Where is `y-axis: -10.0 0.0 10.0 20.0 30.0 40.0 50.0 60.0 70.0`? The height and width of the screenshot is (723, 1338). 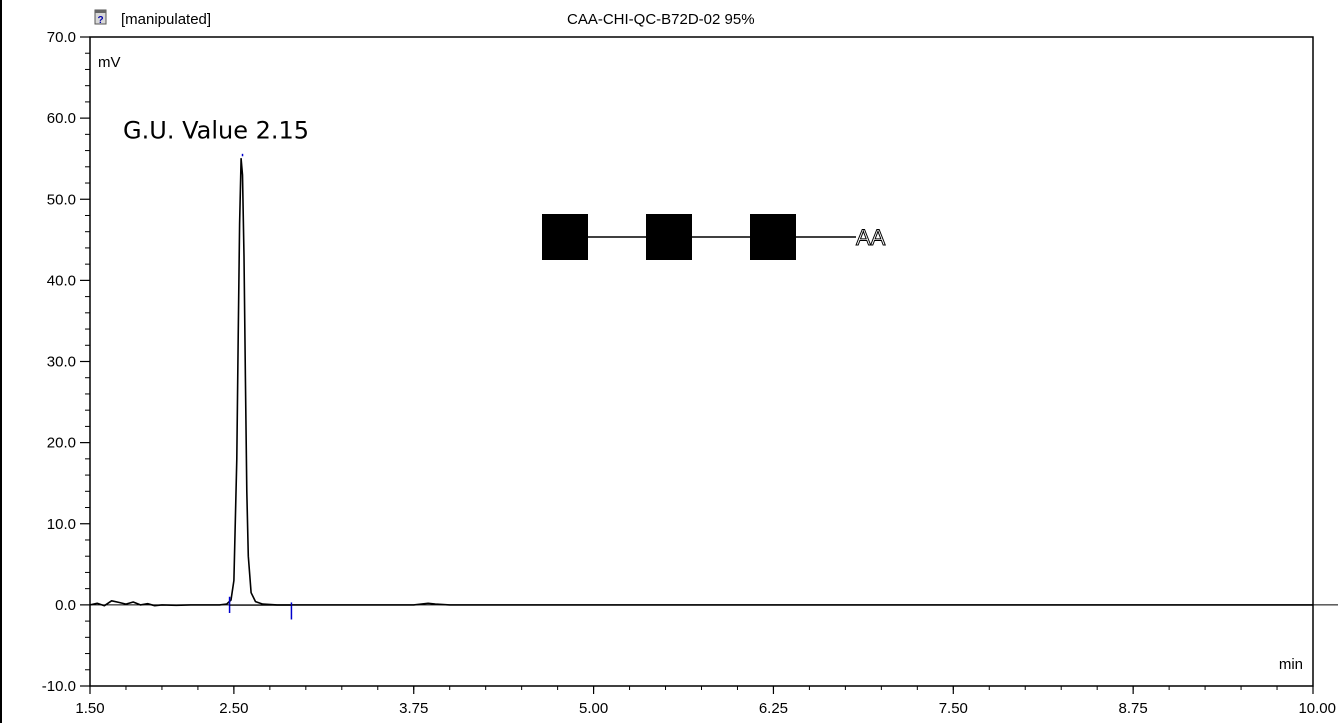
y-axis: -10.0 0.0 10.0 20.0 30.0 40.0 50.0 60.0 70.0 is located at coordinates (66, 362).